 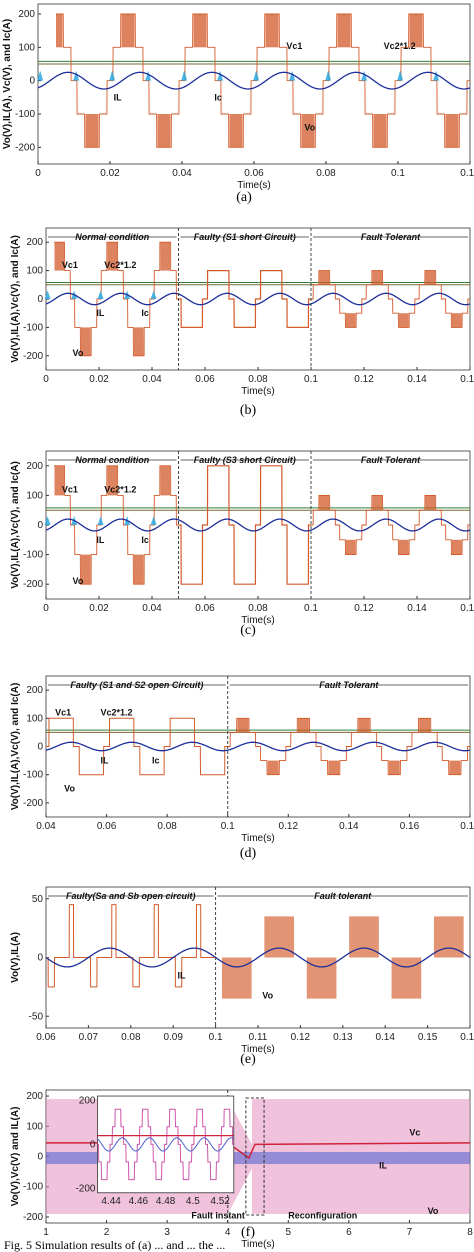 What do you see at coordinates (257, 525) in the screenshot?
I see `panel-c-series` at bounding box center [257, 525].